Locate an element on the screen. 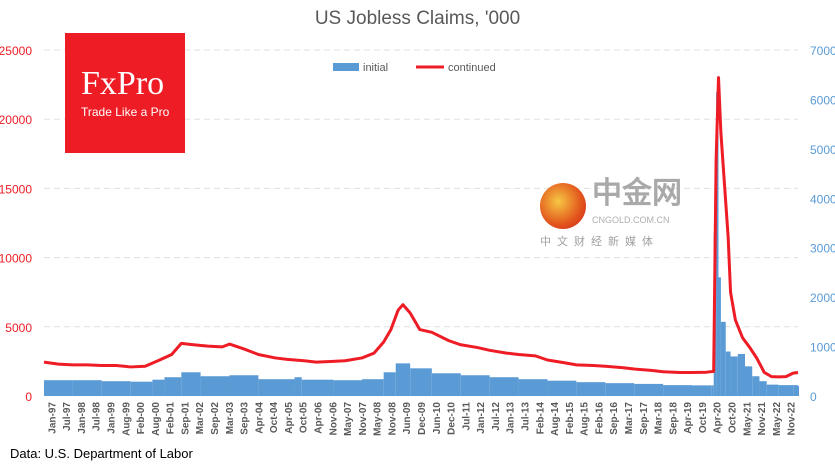  x-axis-tick-label: Apr-04 is located at coordinates (259, 418).